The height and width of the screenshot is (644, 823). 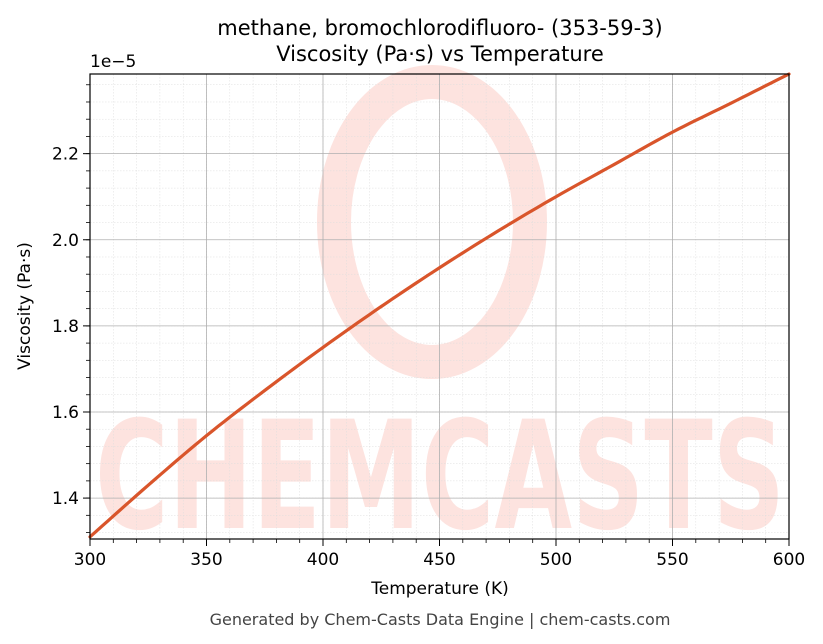 What do you see at coordinates (71, 308) in the screenshot?
I see `y-axis-ticks: 1.4 1.6 1.8 2.0 2.2` at bounding box center [71, 308].